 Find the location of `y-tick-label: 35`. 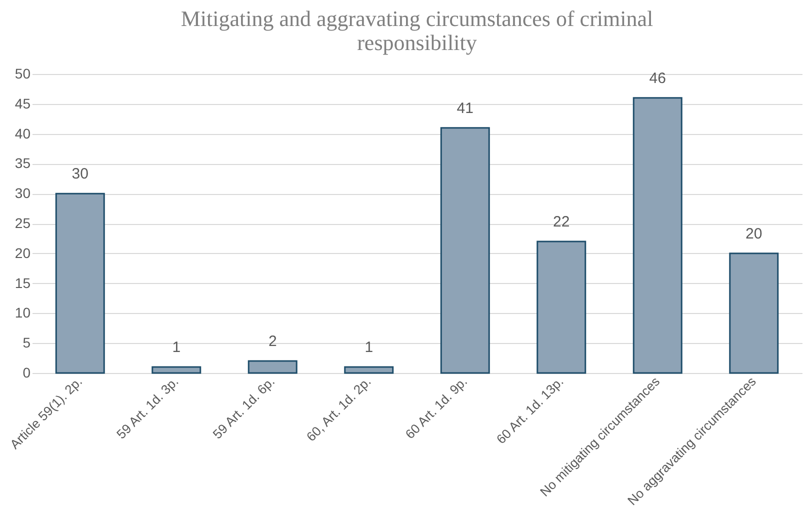

y-tick-label: 35 is located at coordinates (22, 163).